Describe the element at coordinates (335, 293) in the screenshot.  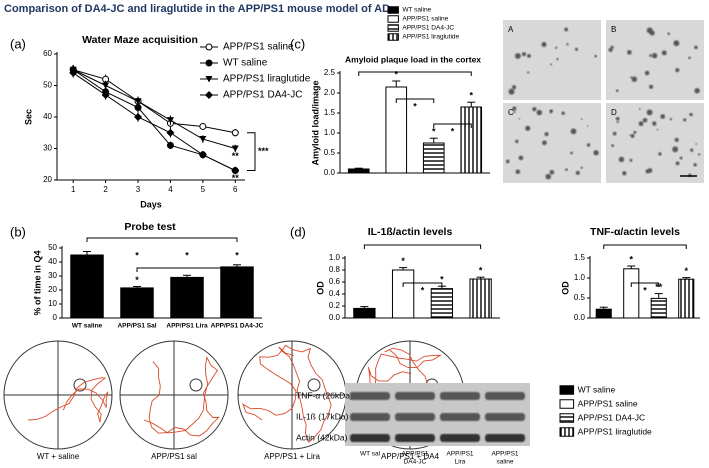
I see `y-tick-label: 0.4` at that location.